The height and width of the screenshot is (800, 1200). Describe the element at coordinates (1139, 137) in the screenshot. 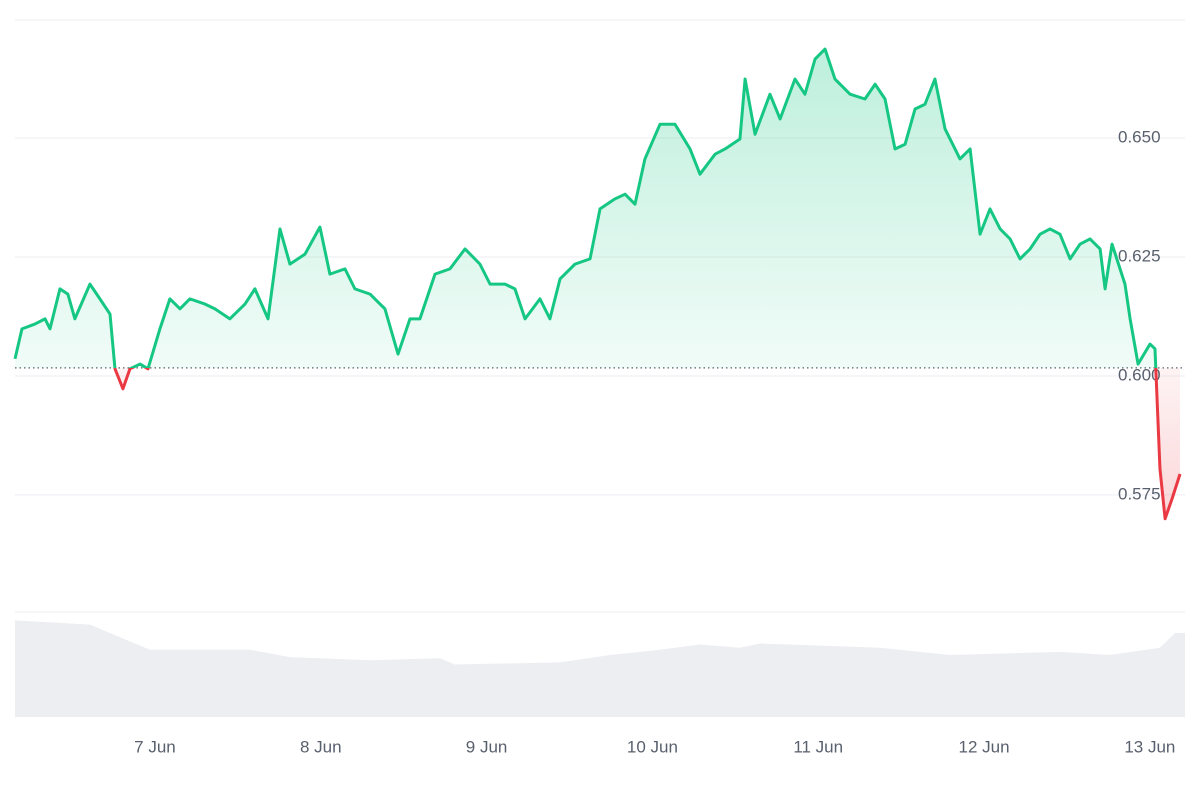

I see `y-tick-label: 0.650` at that location.